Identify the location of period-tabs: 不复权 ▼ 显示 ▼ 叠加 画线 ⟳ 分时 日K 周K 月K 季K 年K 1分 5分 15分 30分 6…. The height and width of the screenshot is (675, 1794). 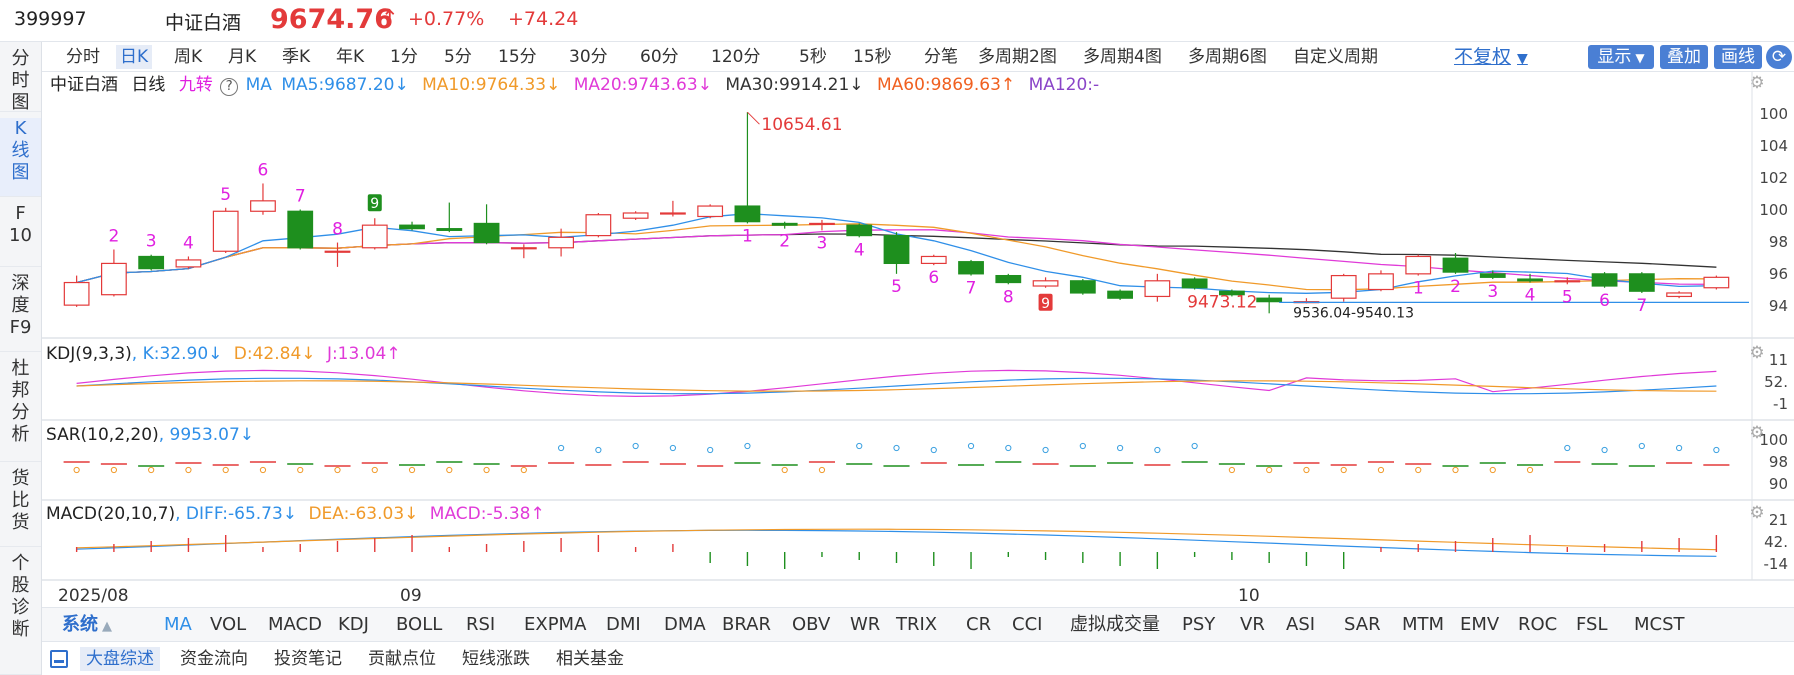
(918, 57).